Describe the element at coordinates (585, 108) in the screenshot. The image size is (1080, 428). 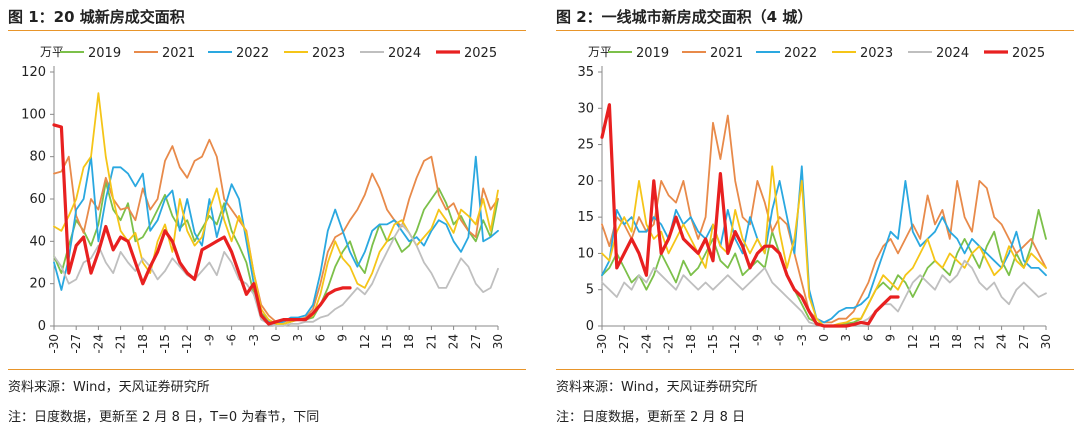
I see `y-tick-label: 30` at that location.